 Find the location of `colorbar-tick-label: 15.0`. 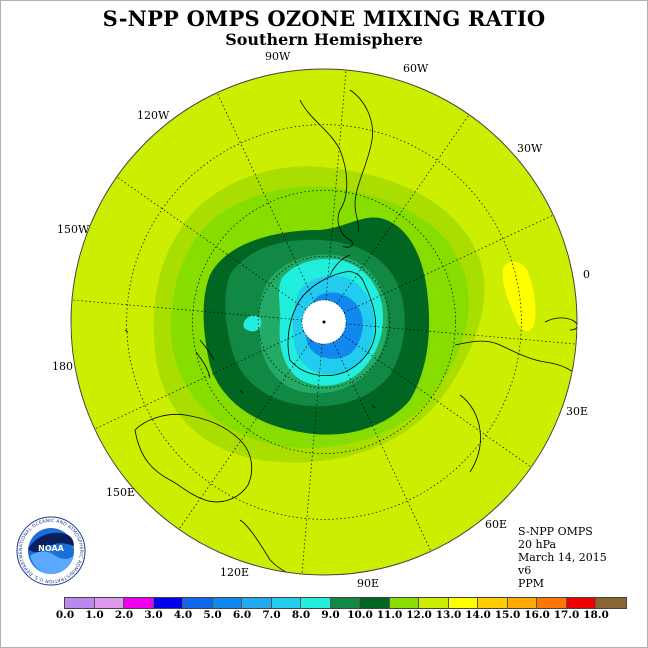

colorbar-tick-label: 15.0 is located at coordinates (507, 615).